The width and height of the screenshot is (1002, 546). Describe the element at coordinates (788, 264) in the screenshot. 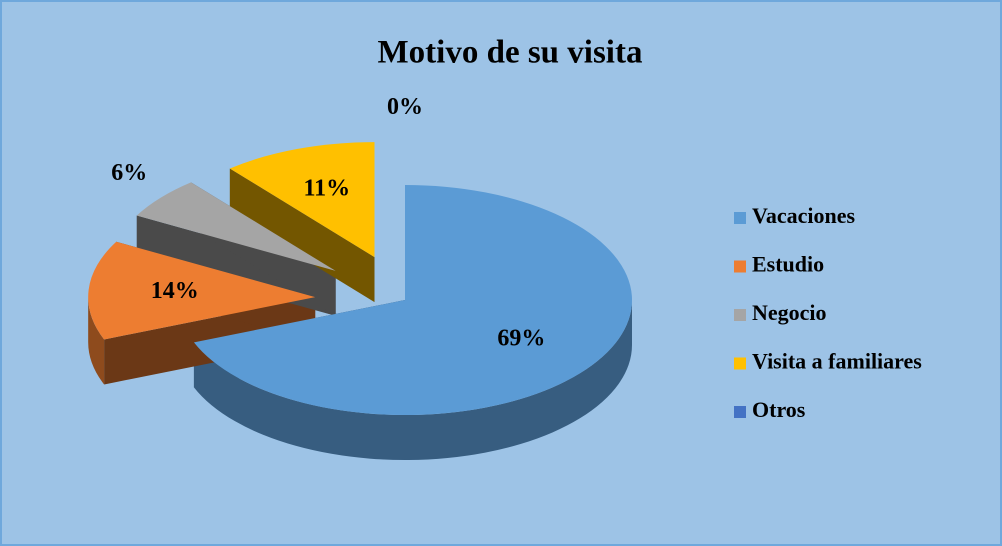

I see `legend-label: Estudio` at that location.